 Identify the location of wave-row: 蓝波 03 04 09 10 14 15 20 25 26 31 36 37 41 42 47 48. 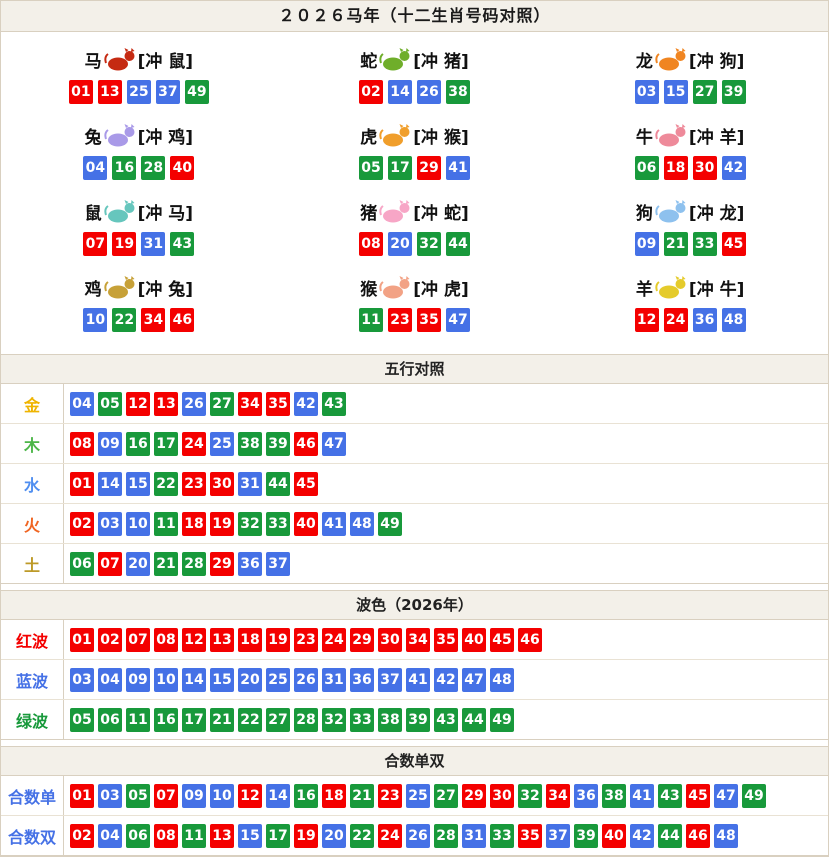
(414, 680).